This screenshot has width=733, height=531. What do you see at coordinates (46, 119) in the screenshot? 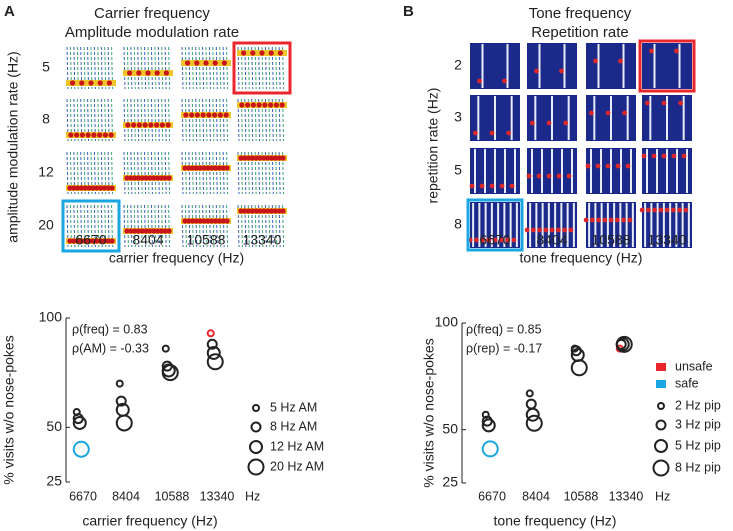
I see `row-label: 8` at bounding box center [46, 119].